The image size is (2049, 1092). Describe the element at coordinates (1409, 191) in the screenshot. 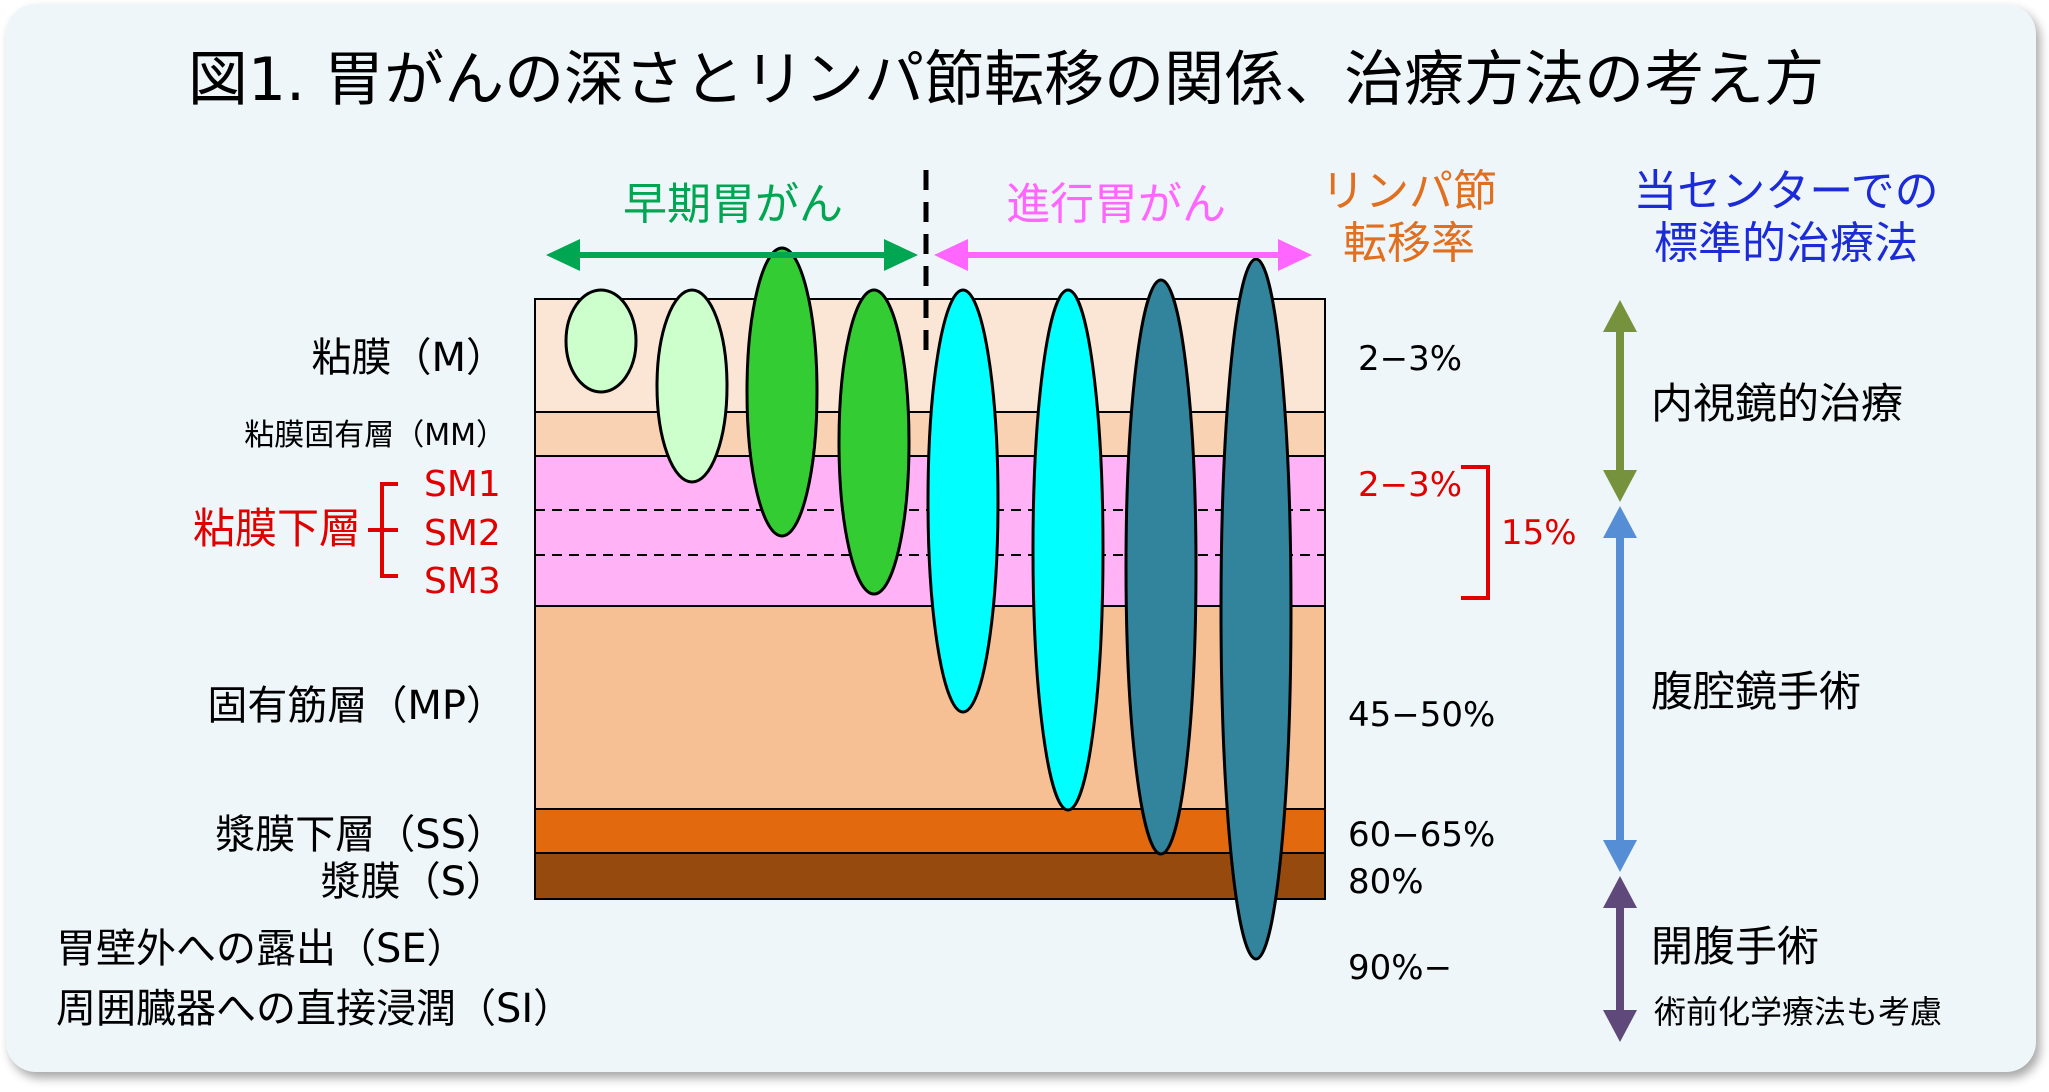

I see `lymph-rate-header-line1: リンパ節` at that location.